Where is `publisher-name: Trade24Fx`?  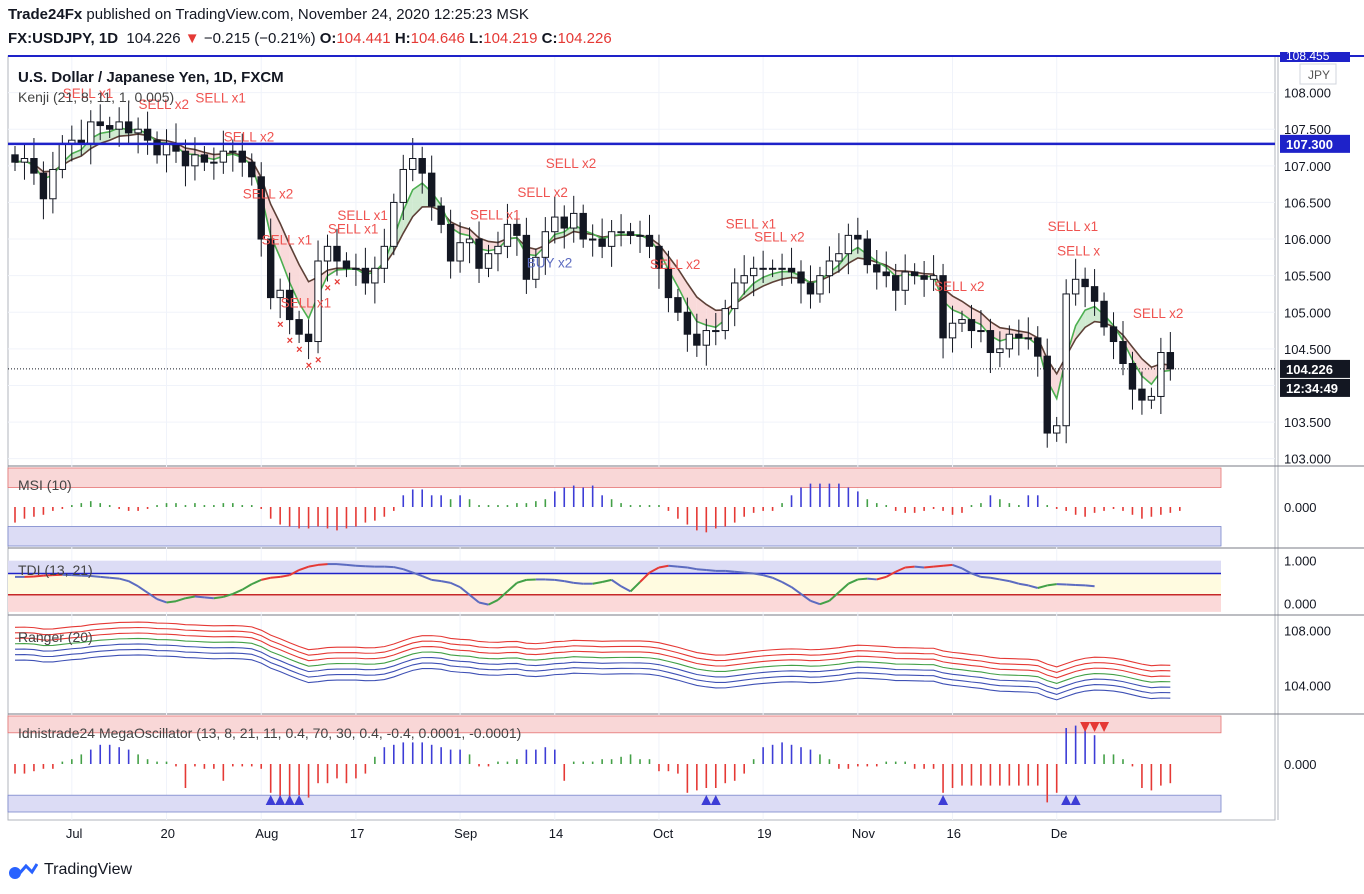 publisher-name: Trade24Fx is located at coordinates (45, 14).